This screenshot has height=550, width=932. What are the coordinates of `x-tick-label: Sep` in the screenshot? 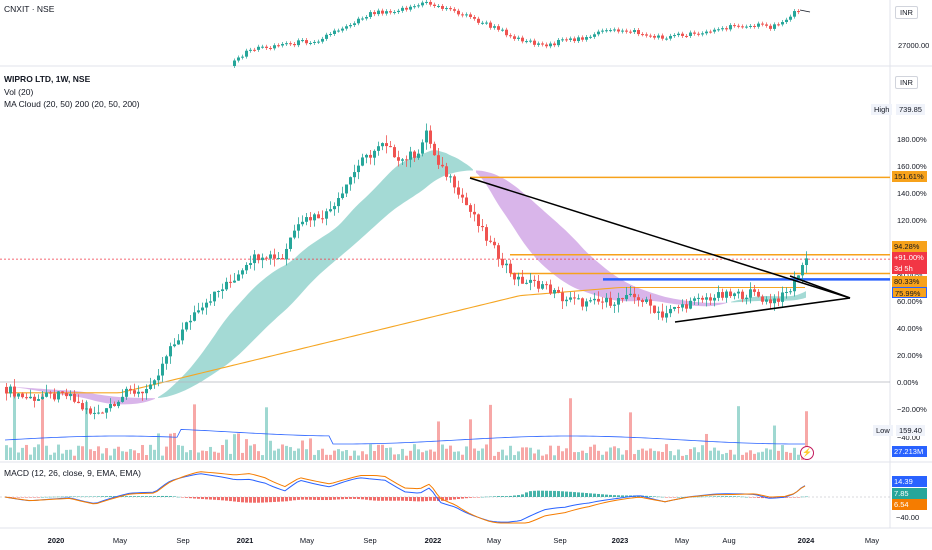 It's located at (369, 540).